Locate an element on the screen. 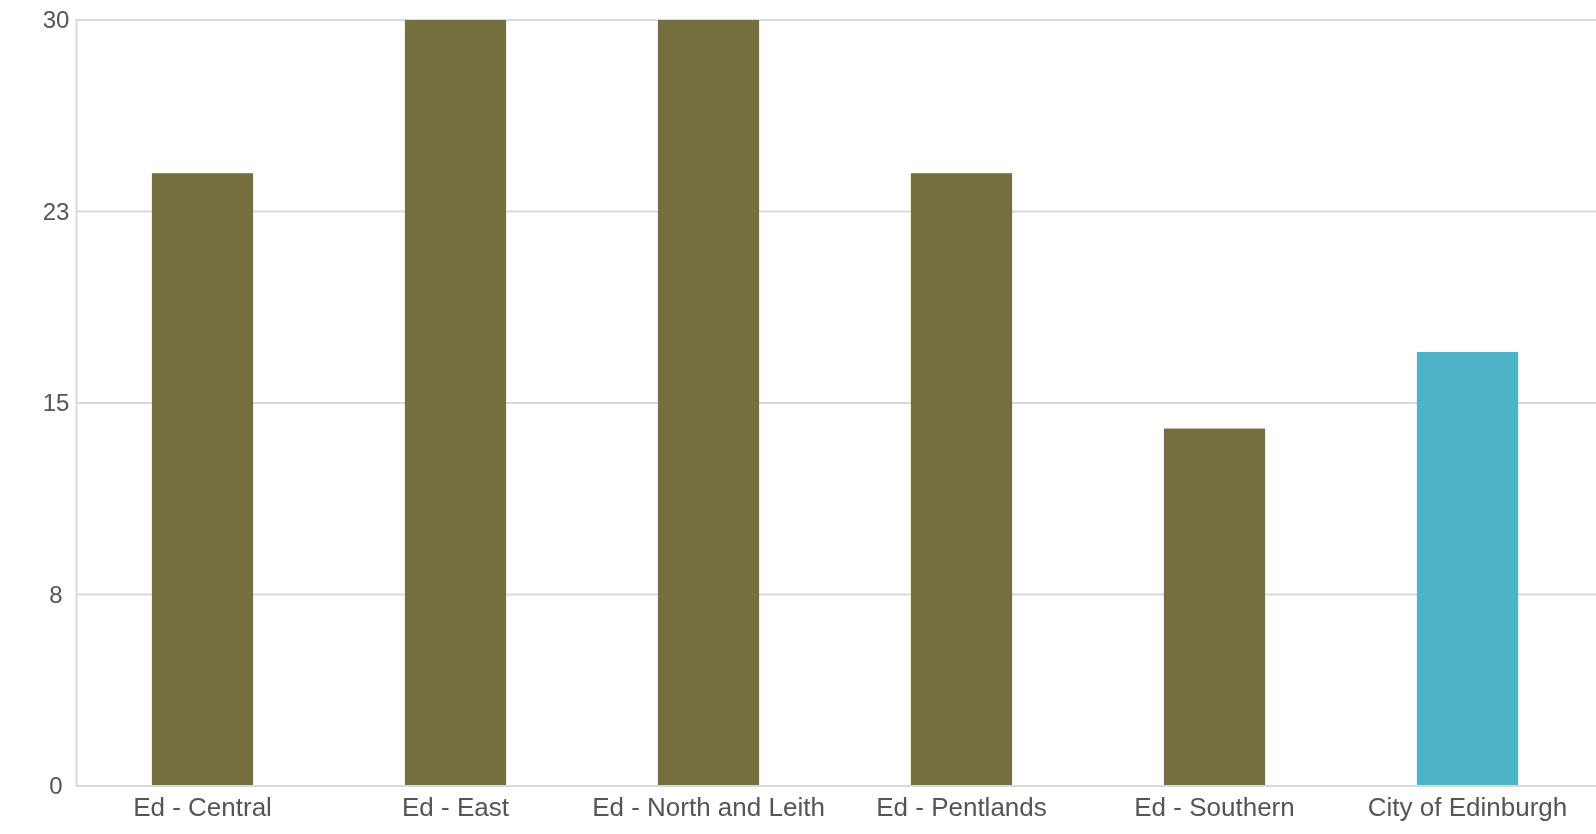 This screenshot has height=834, width=1596. x-tick-label: Ed - Pentlands is located at coordinates (961, 807).